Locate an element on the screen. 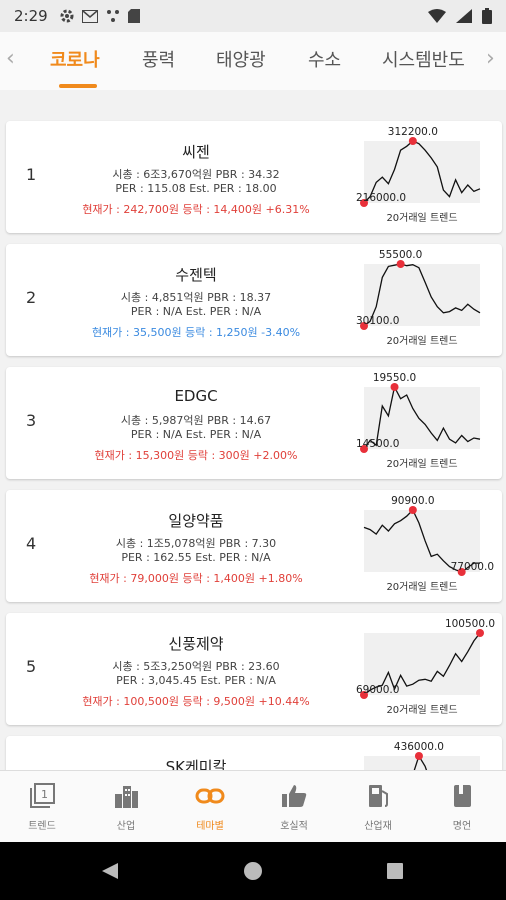  trend-chart: 19550.0 14500.0 20거래일 트렌드 is located at coordinates (418, 421).